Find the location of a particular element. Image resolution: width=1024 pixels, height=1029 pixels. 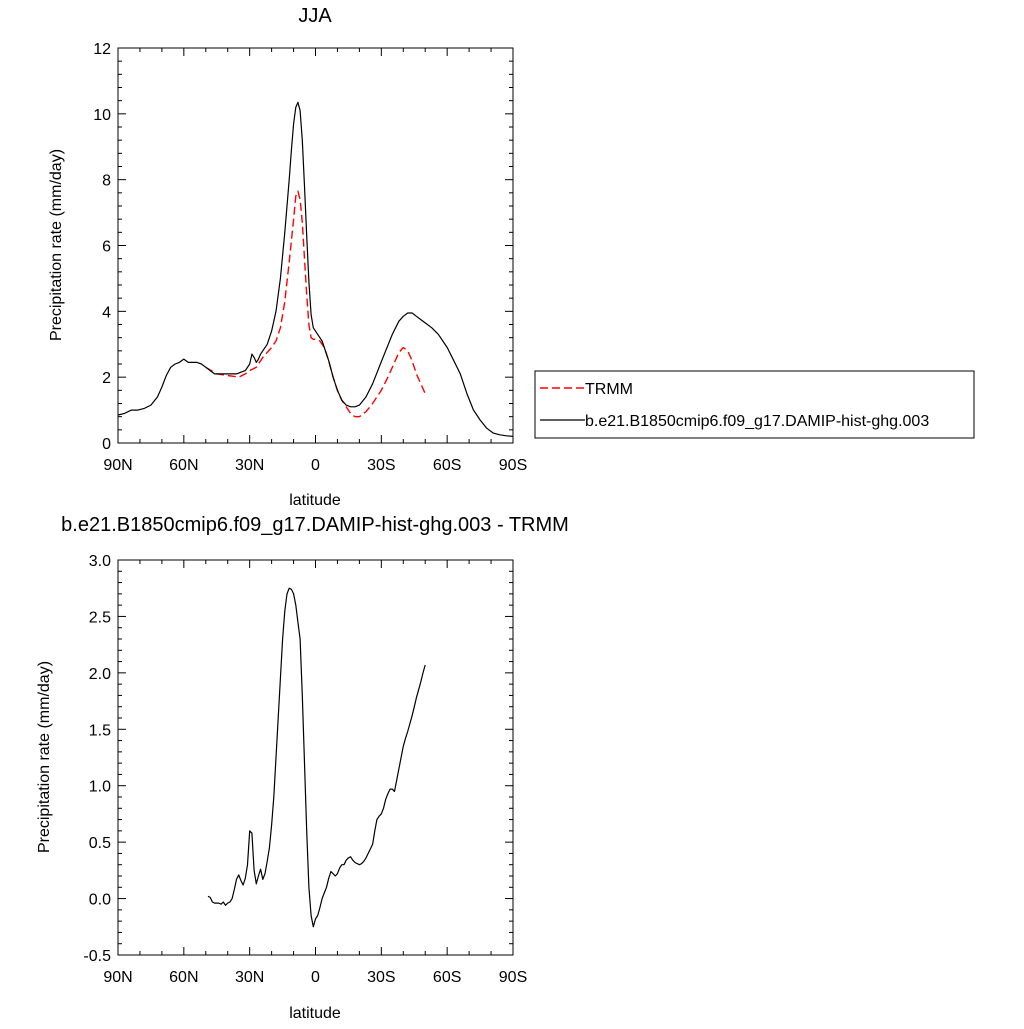

y-tick-label: 1.5 is located at coordinates (100, 730).